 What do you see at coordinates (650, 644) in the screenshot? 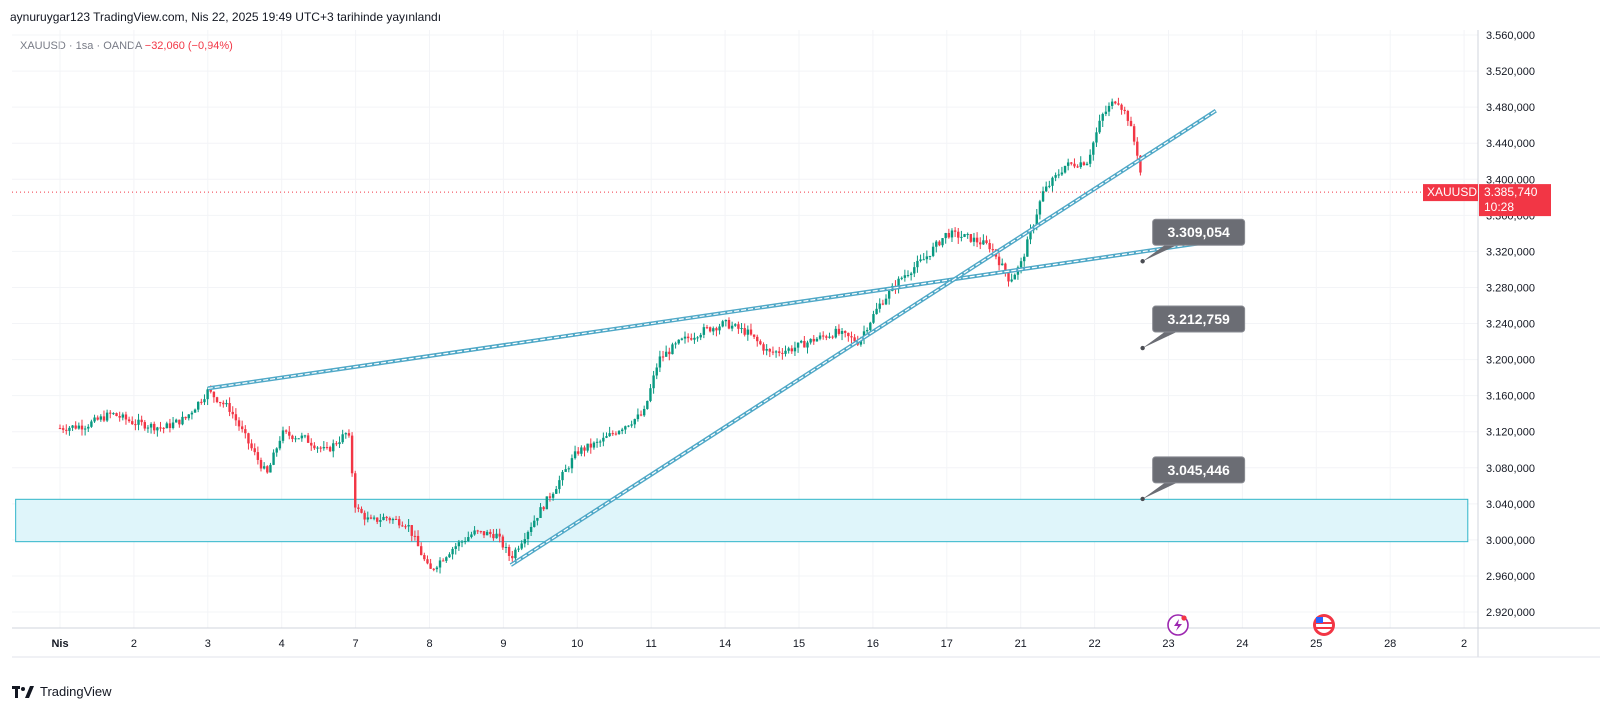
I see `x-tick-label: 11` at bounding box center [650, 644].